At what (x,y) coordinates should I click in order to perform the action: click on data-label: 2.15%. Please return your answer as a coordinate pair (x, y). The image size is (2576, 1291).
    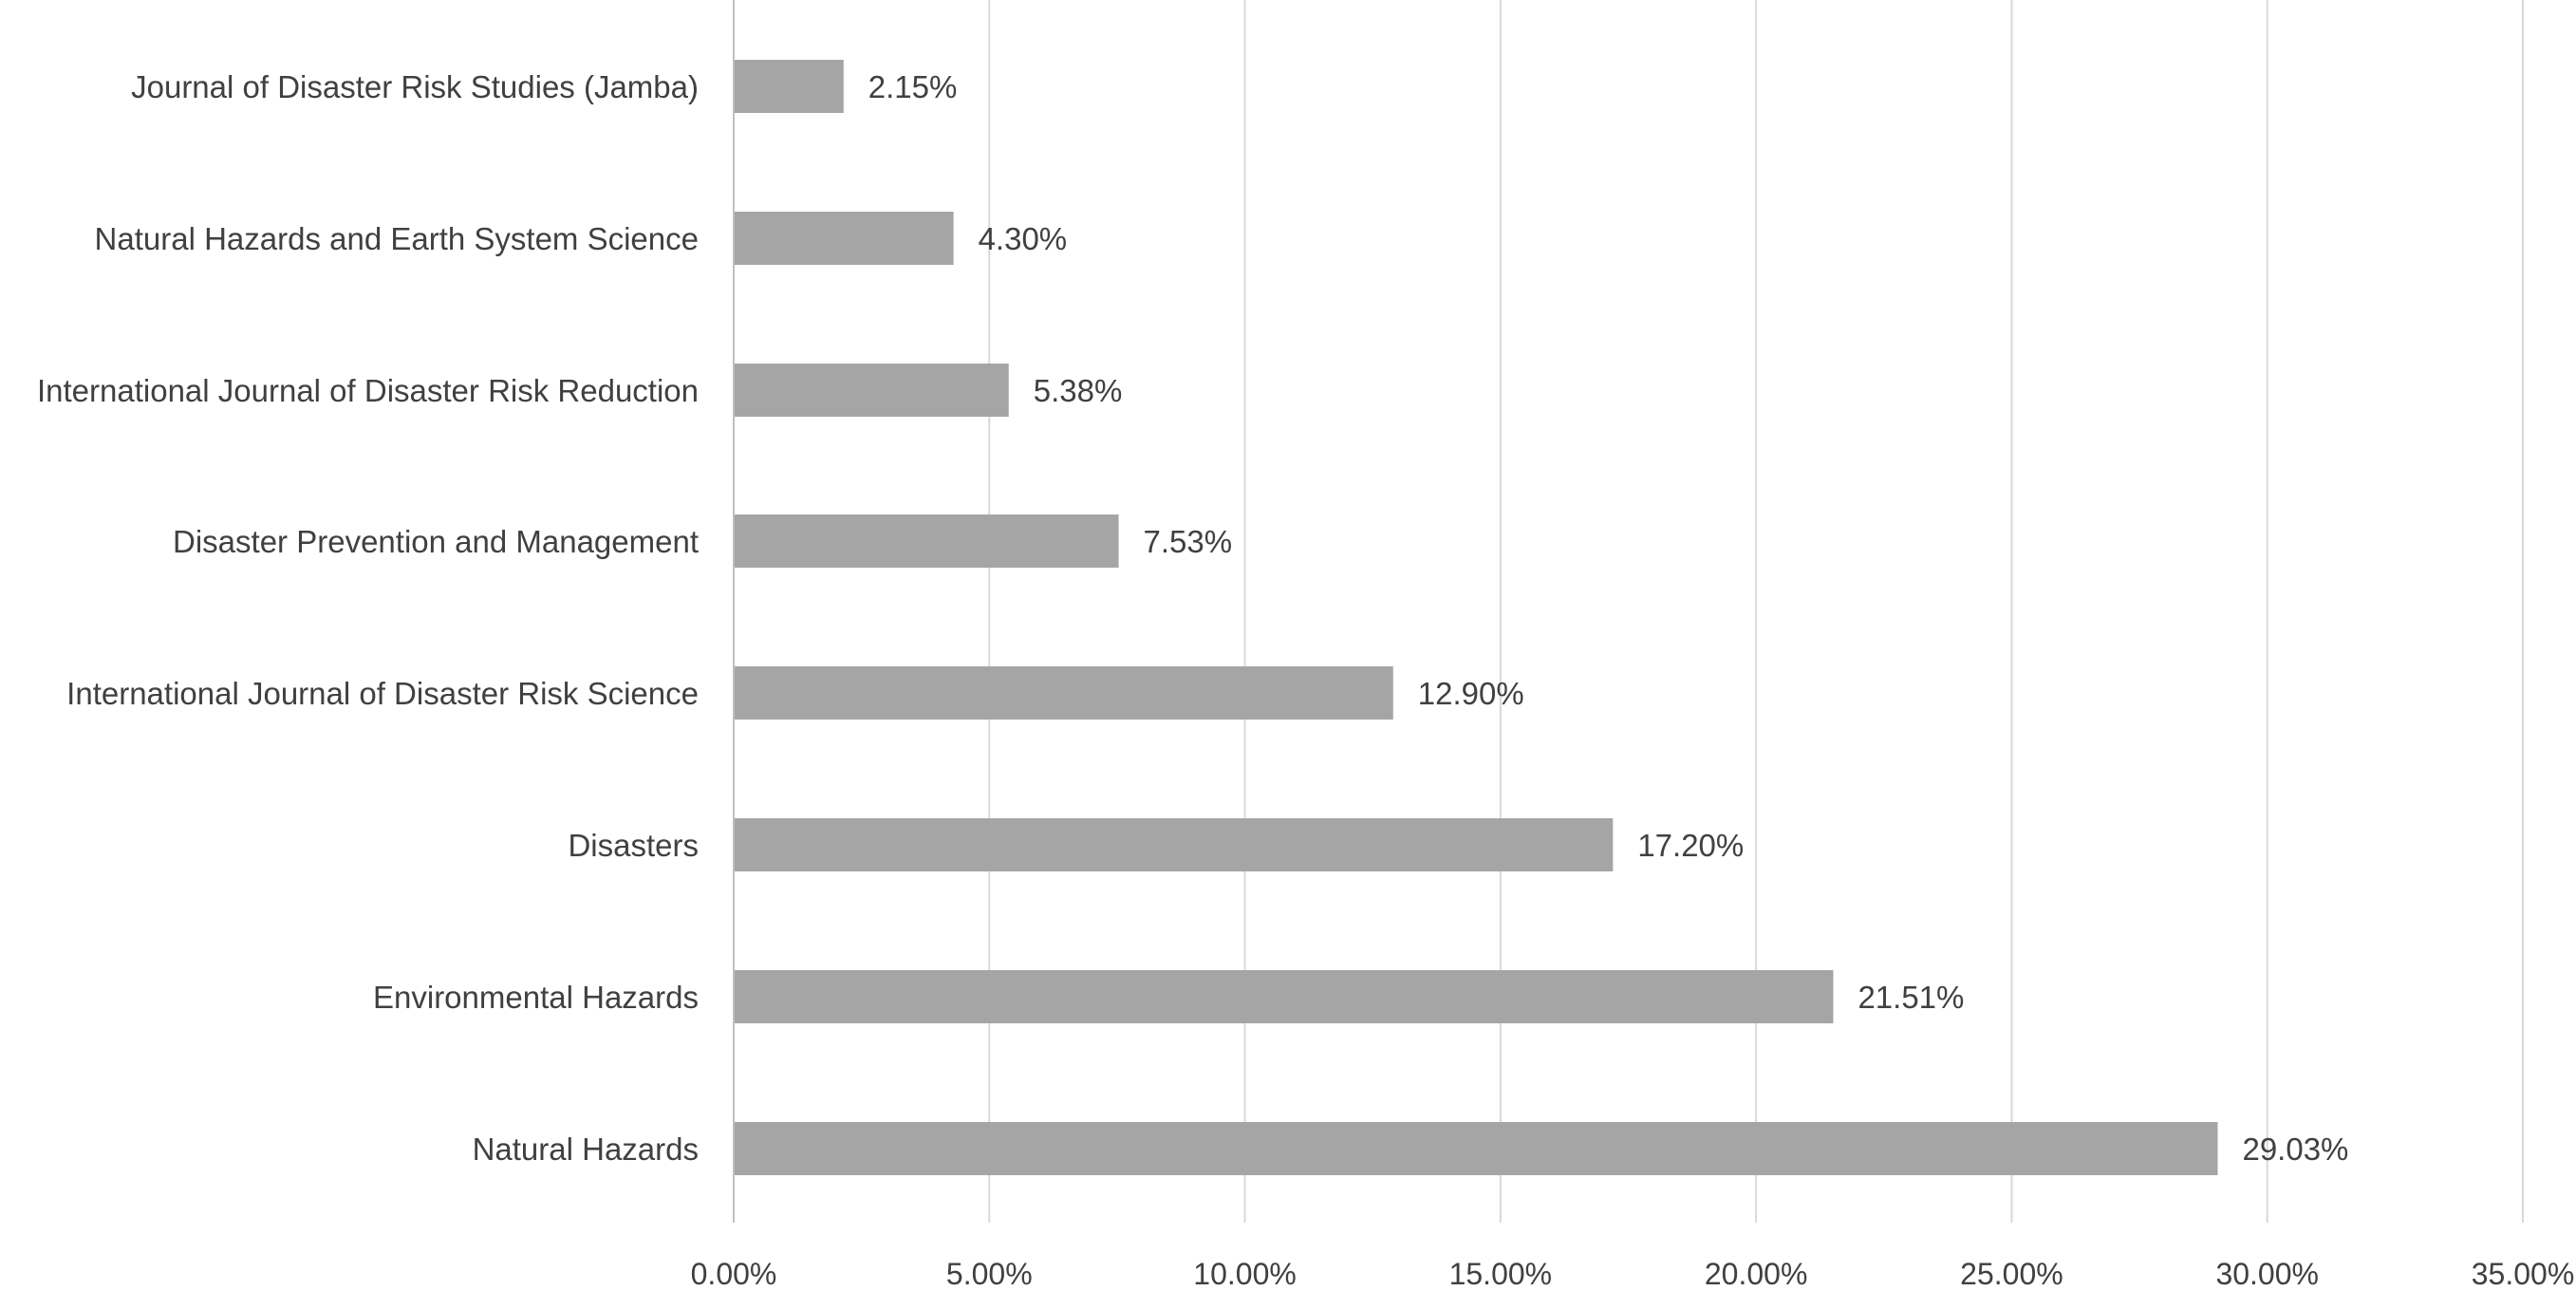
    Looking at the image, I should click on (913, 86).